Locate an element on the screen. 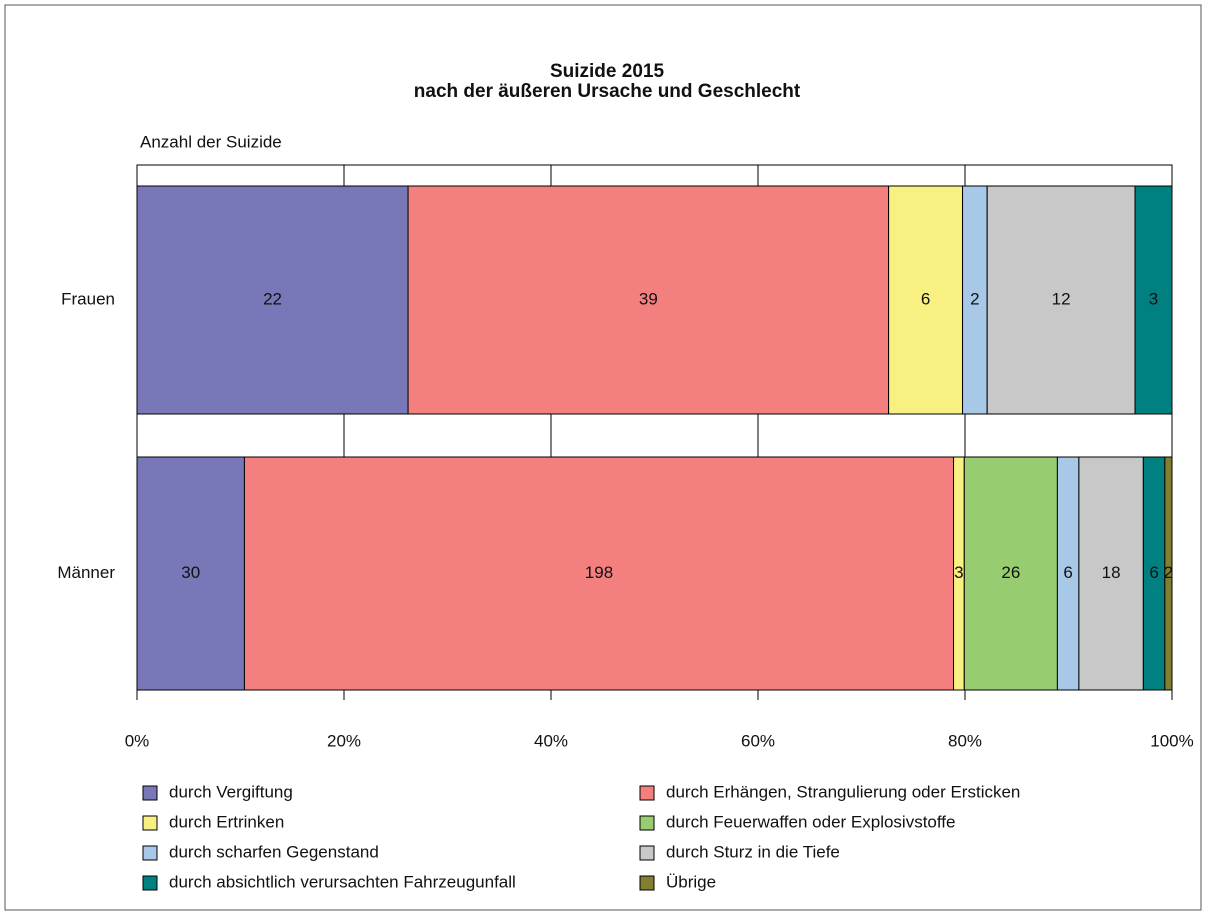 This screenshot has width=1207, height=916. data-label: 198 is located at coordinates (599, 572).